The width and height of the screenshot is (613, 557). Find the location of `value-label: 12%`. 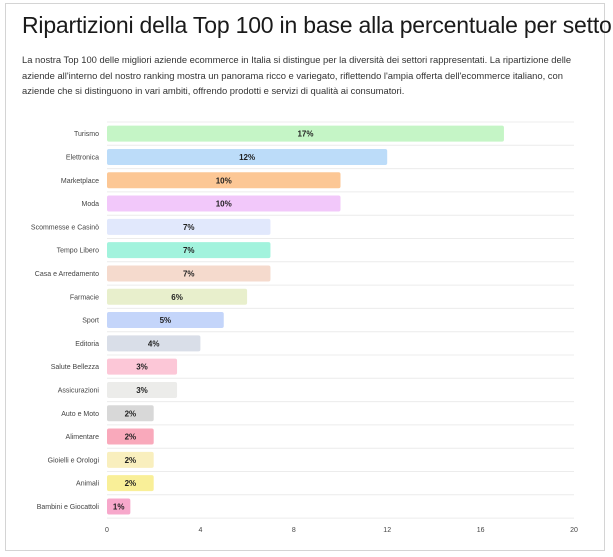

value-label: 12% is located at coordinates (247, 157).